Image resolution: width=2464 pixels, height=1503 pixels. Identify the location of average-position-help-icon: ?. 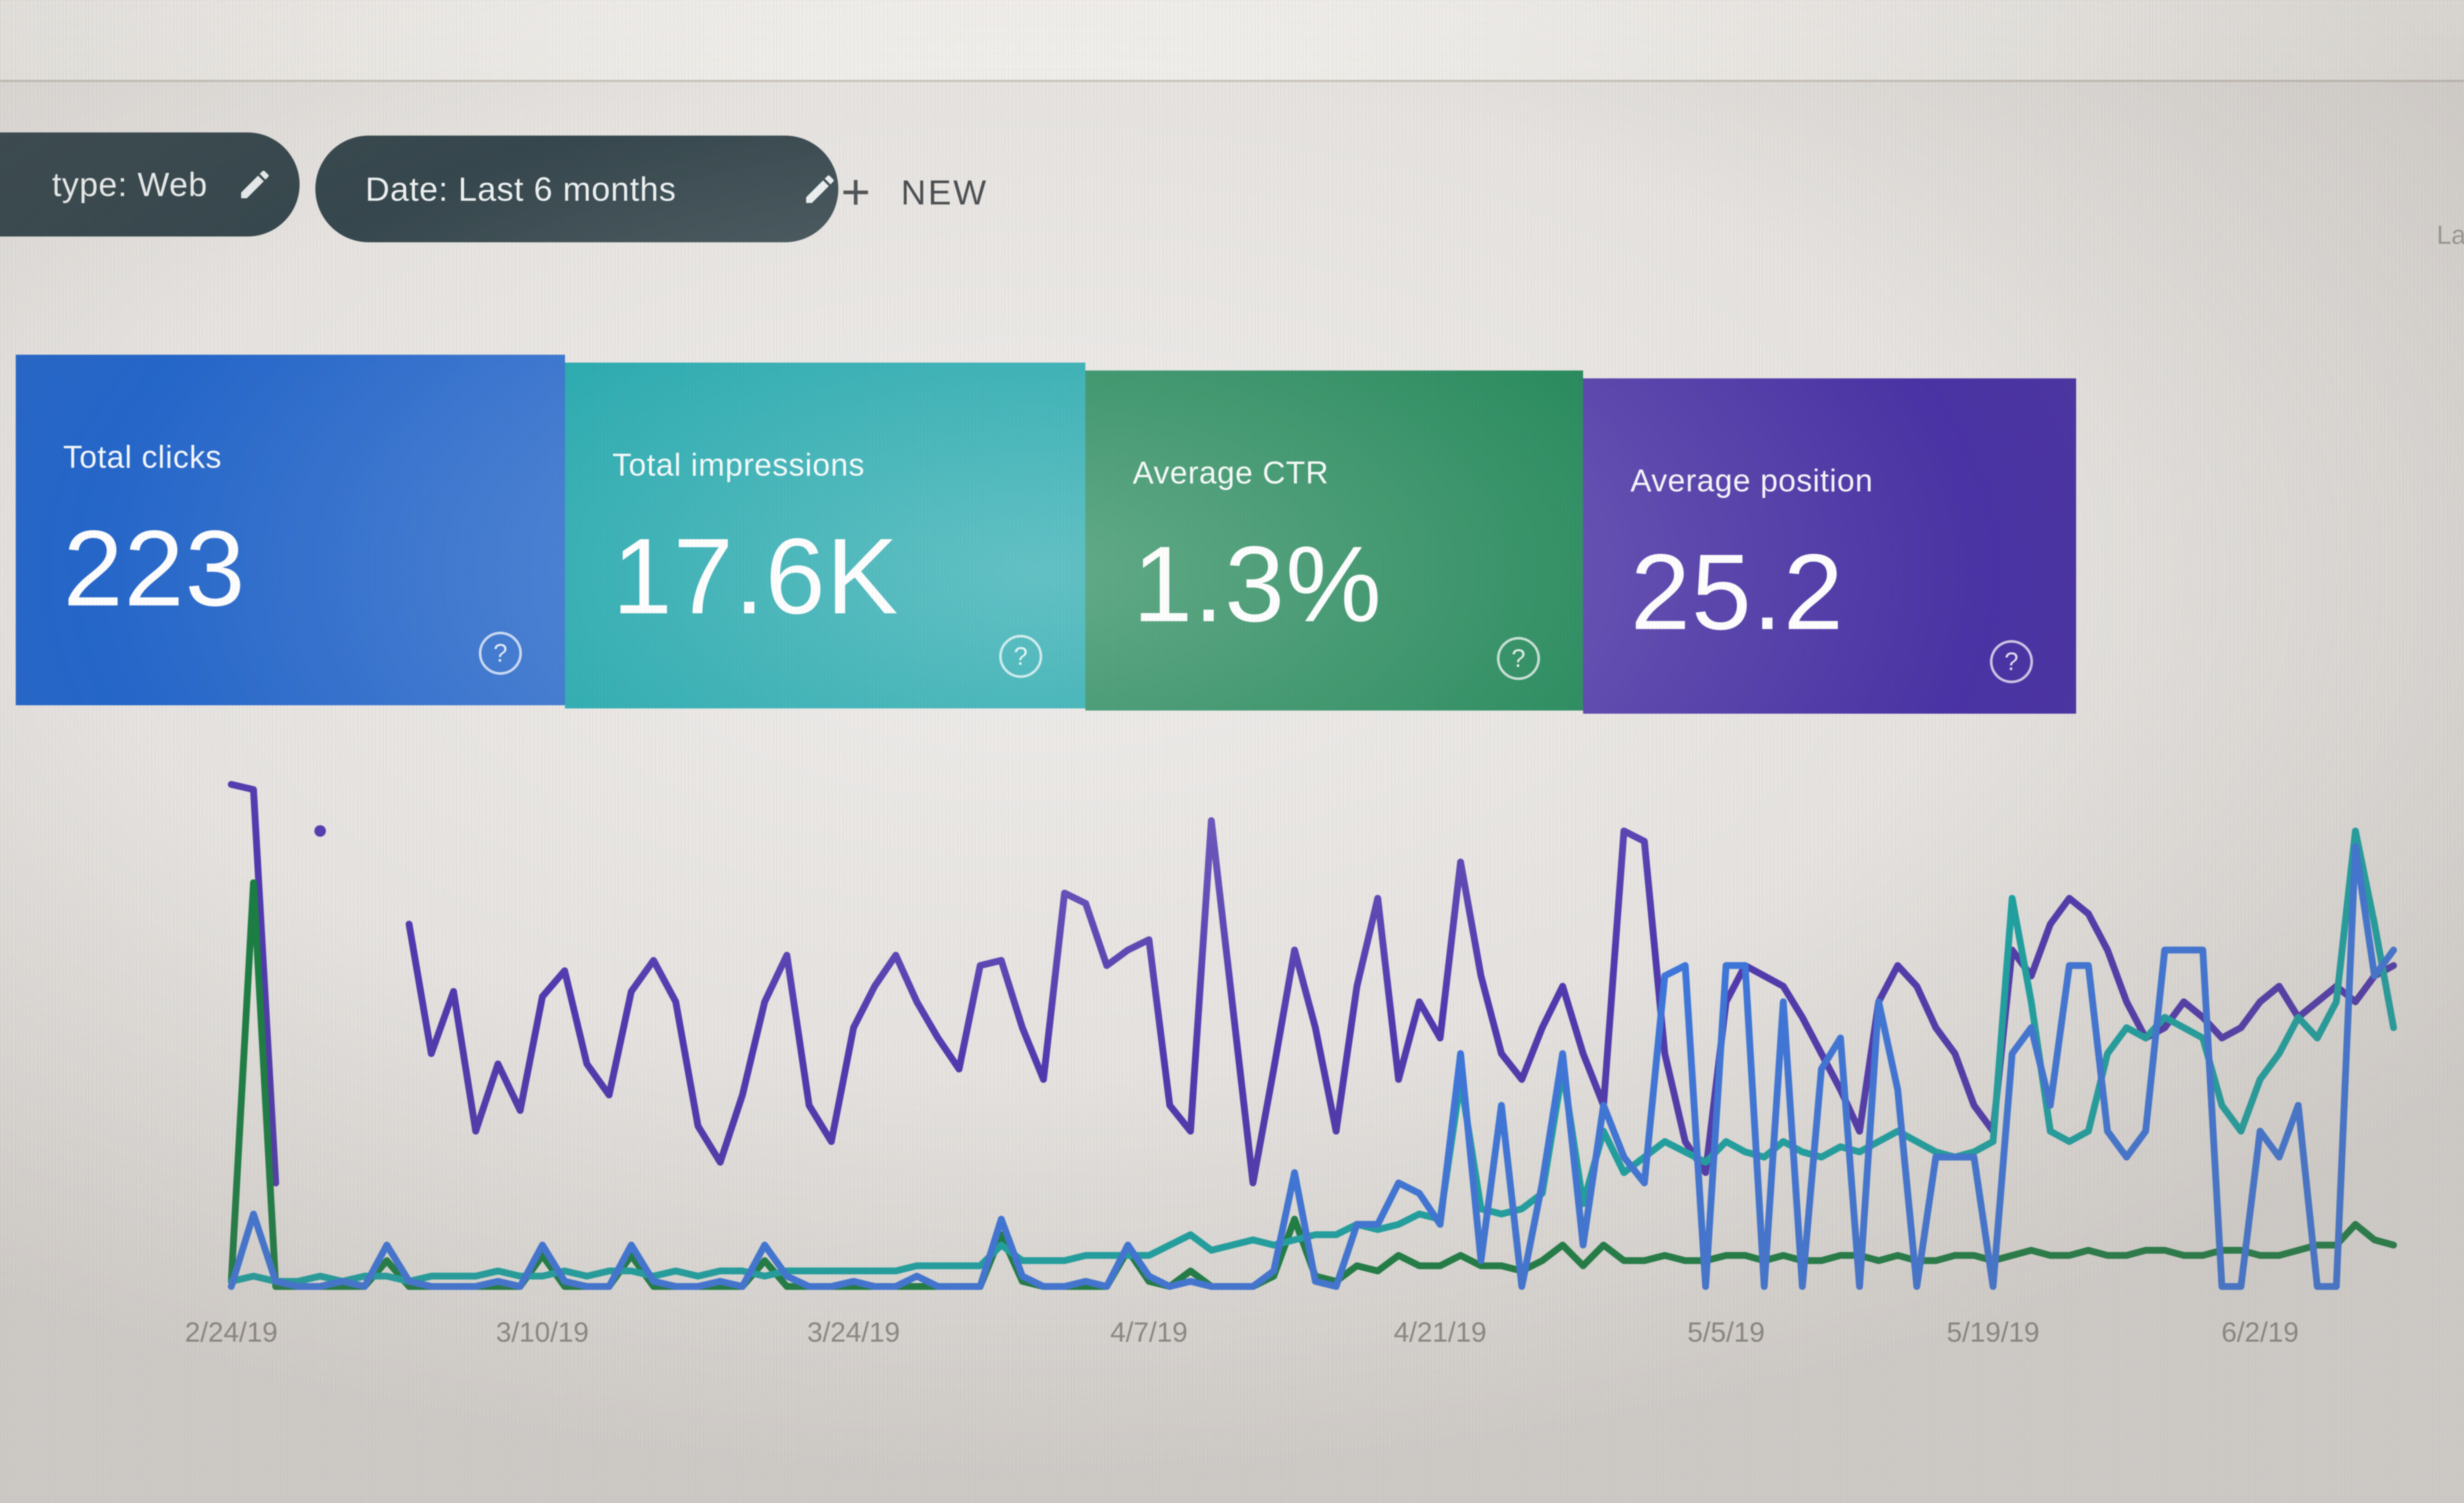
(2012, 662).